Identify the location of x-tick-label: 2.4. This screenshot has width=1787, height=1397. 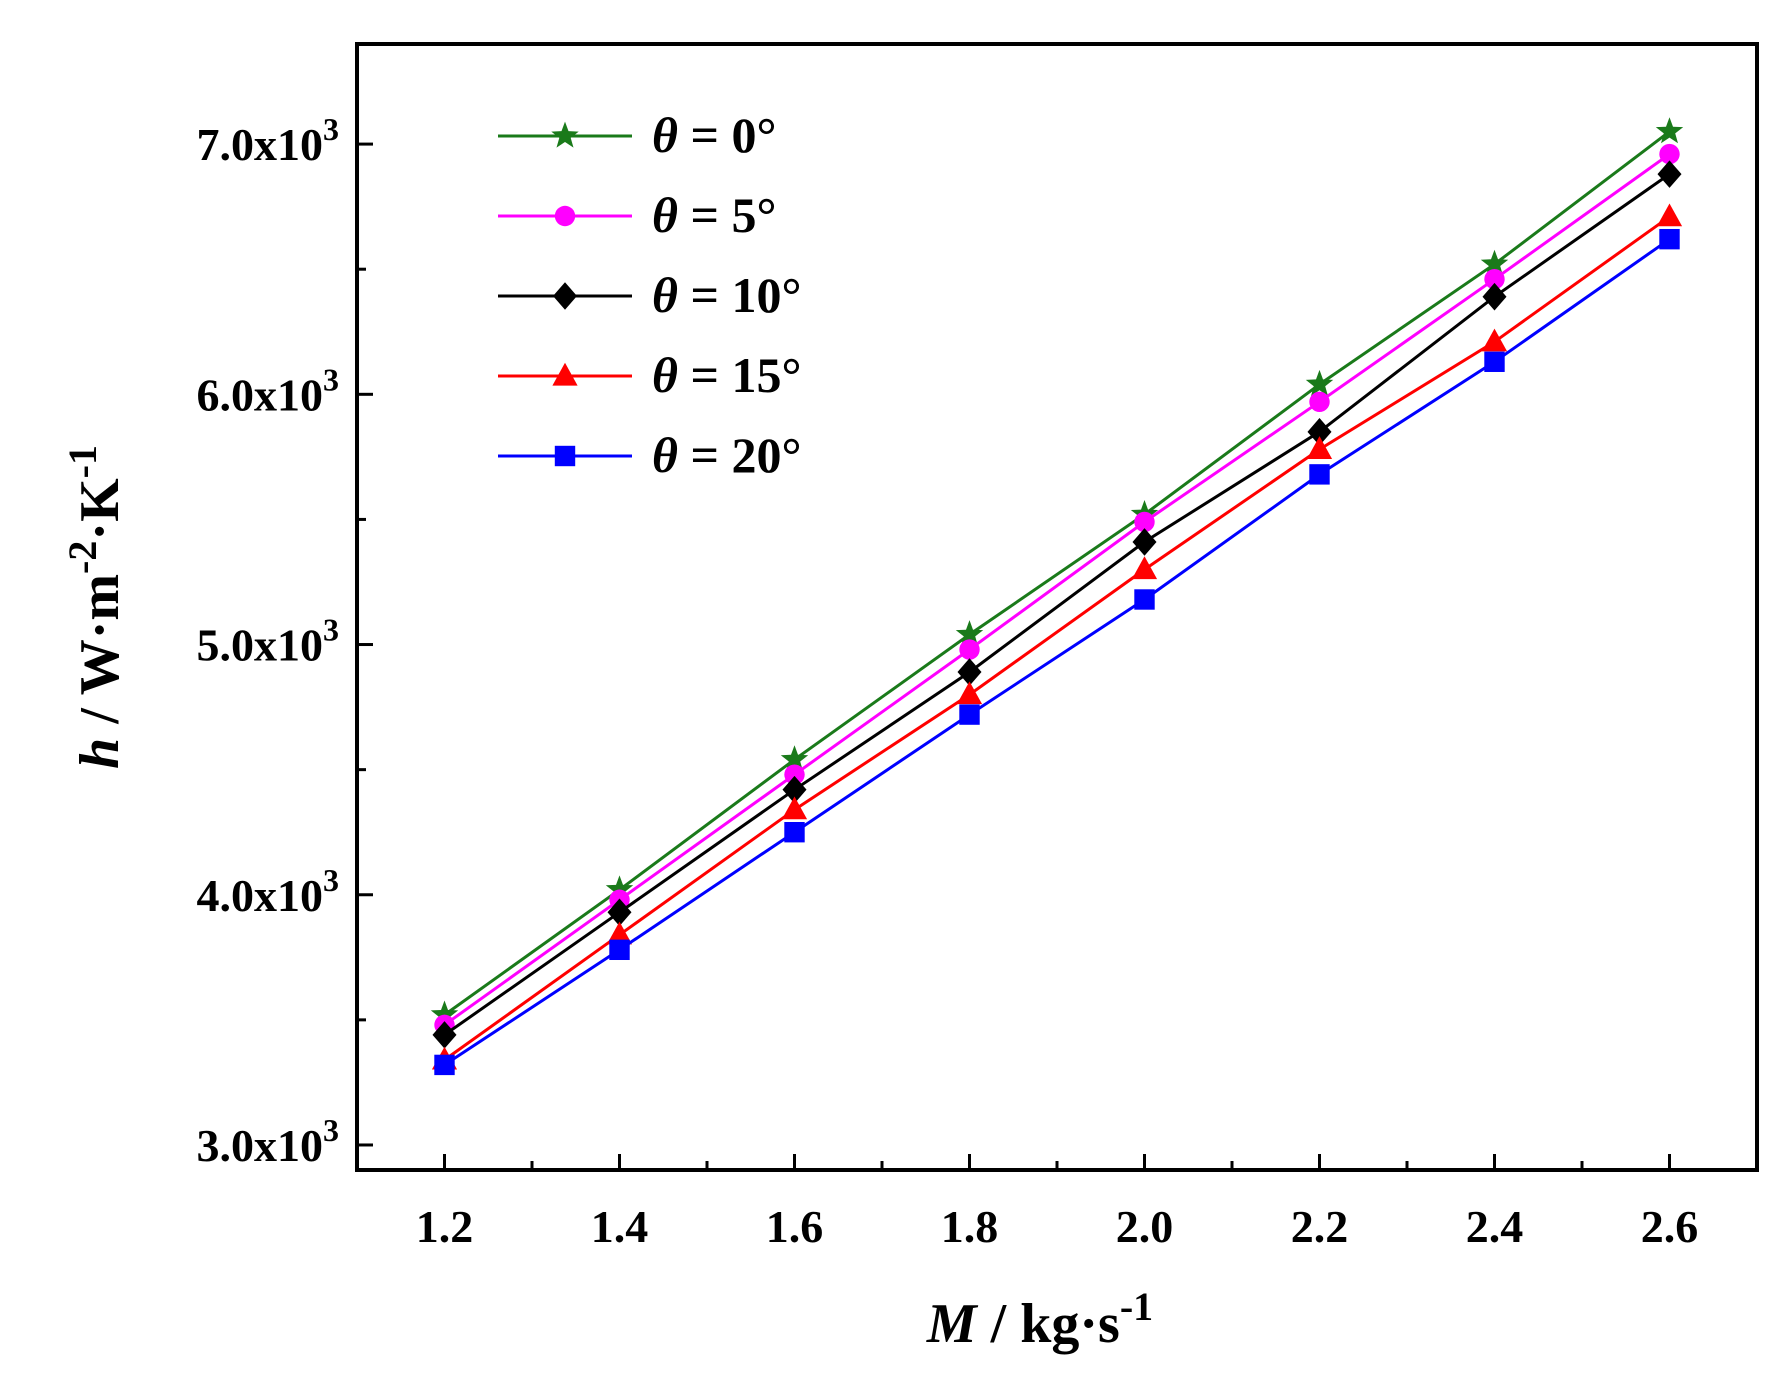
(1495, 1226).